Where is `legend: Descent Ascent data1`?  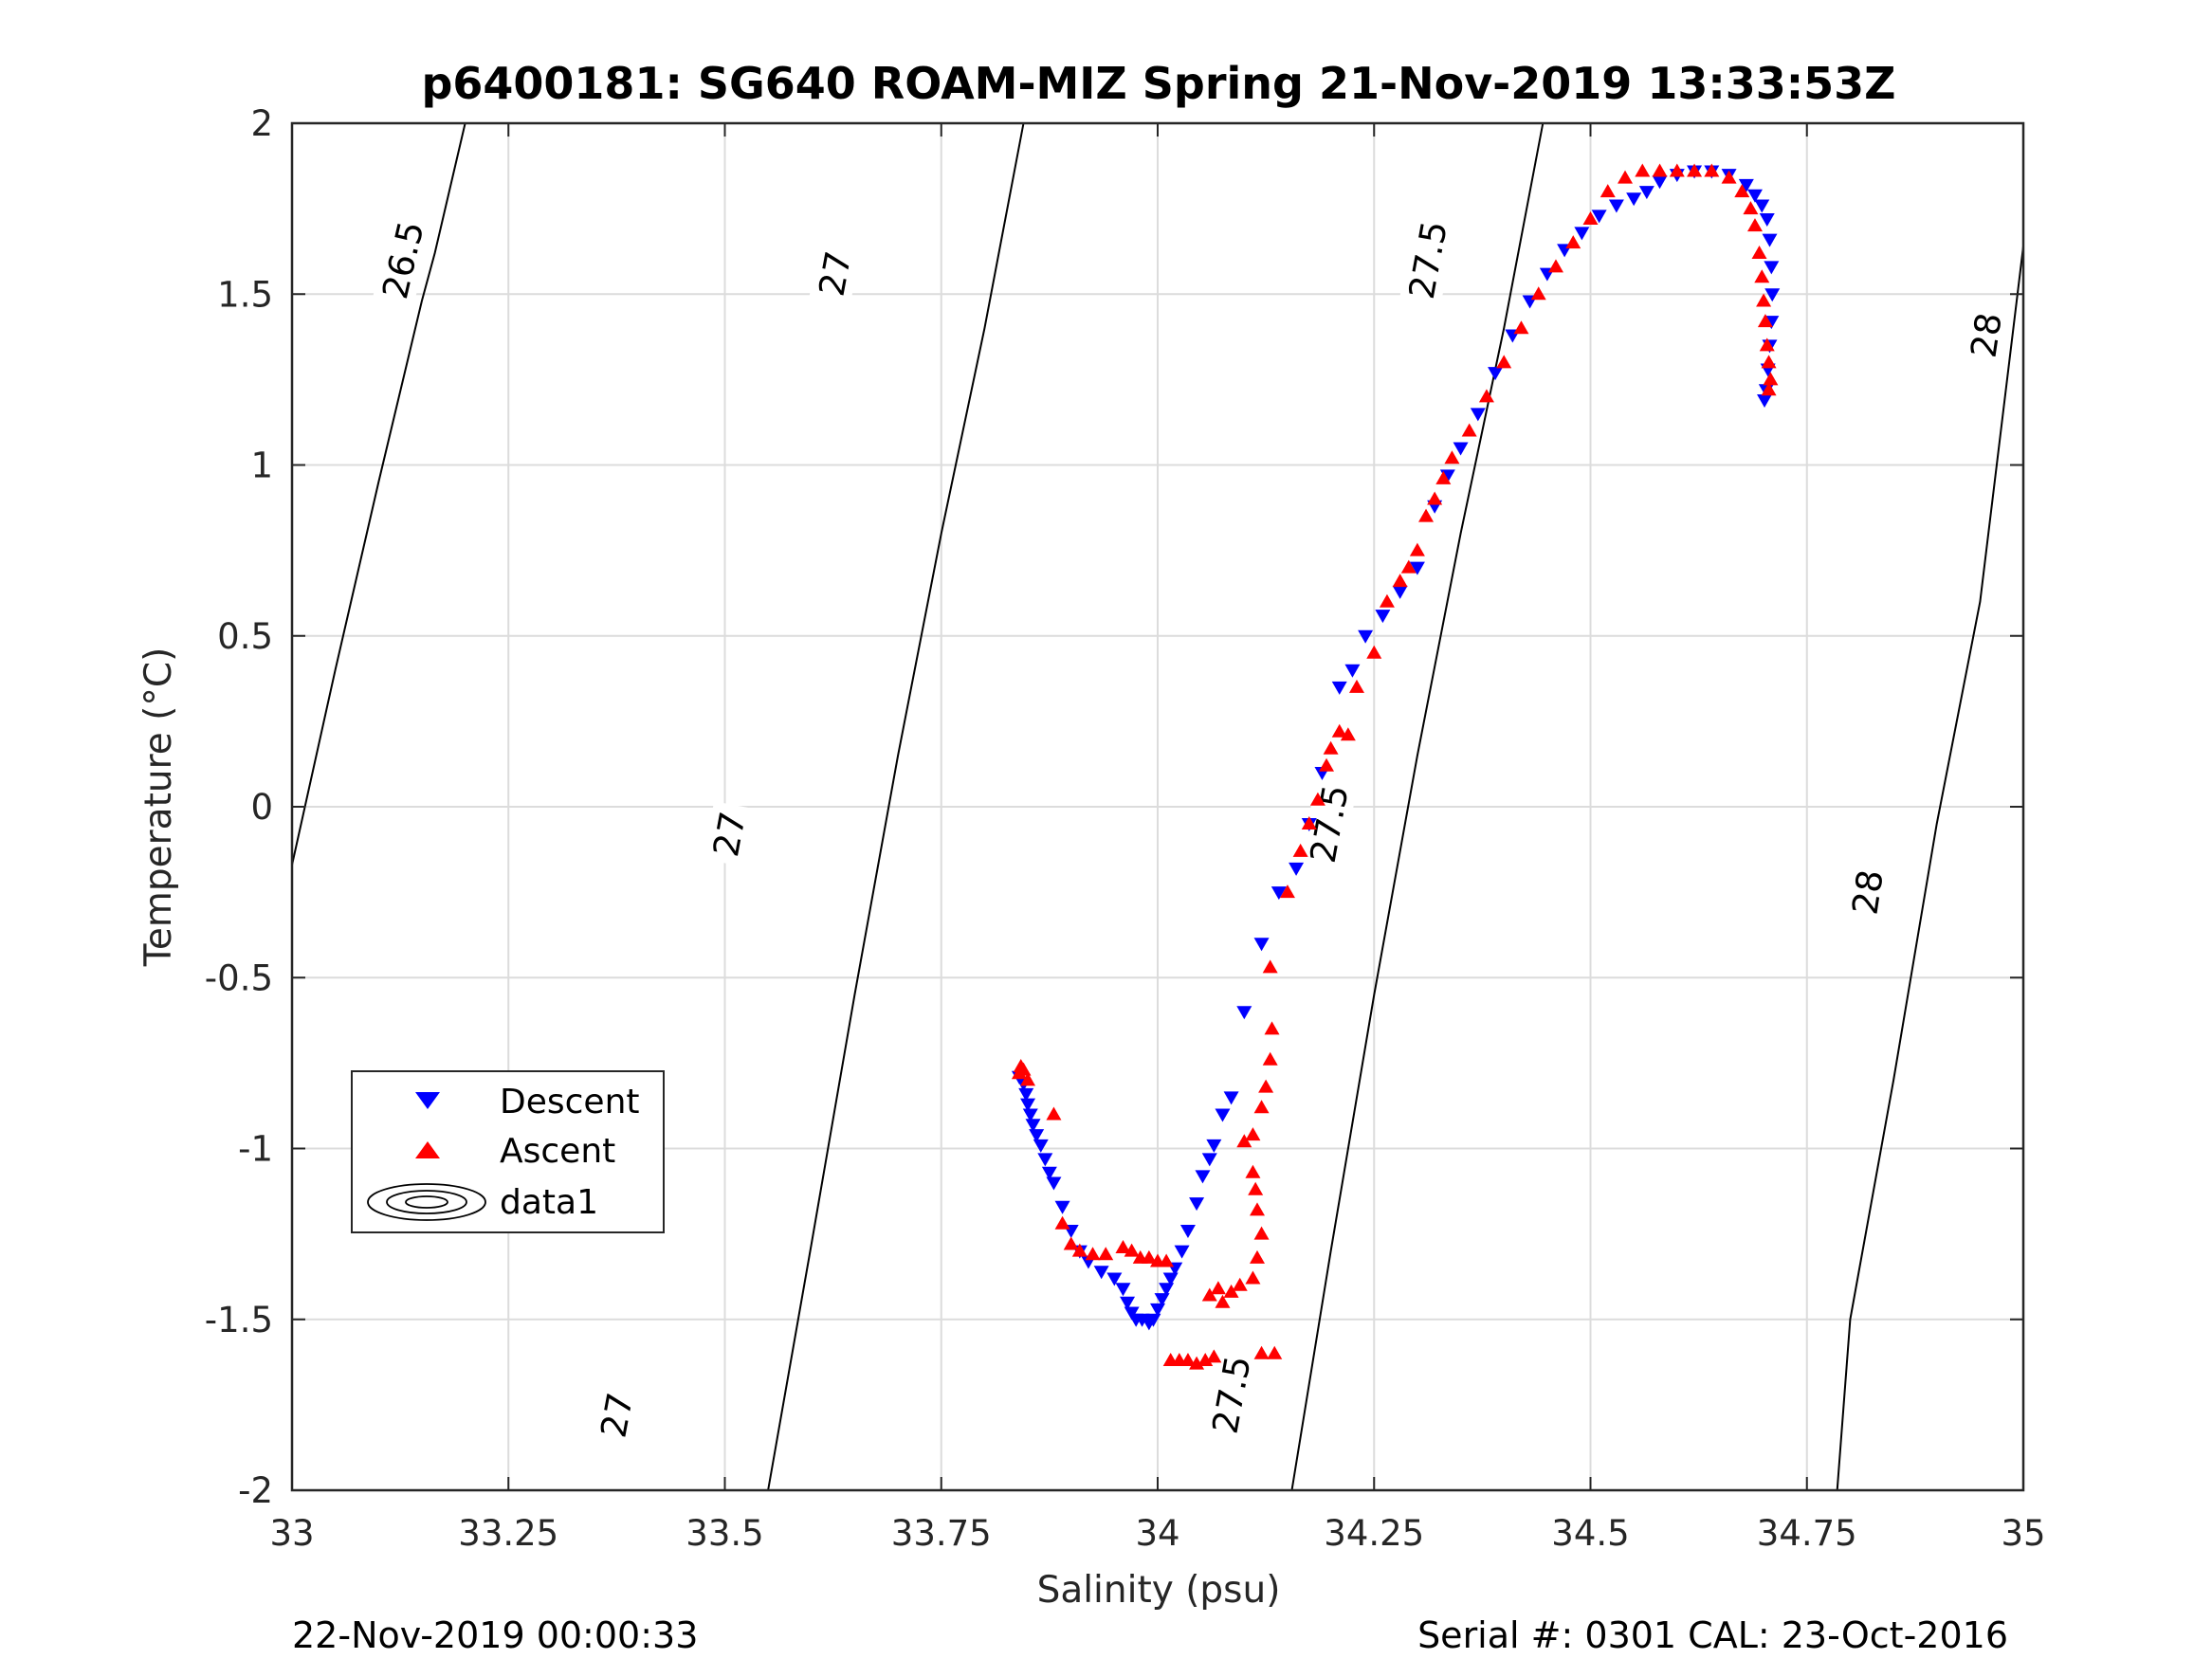 legend: Descent Ascent data1 is located at coordinates (508, 1151).